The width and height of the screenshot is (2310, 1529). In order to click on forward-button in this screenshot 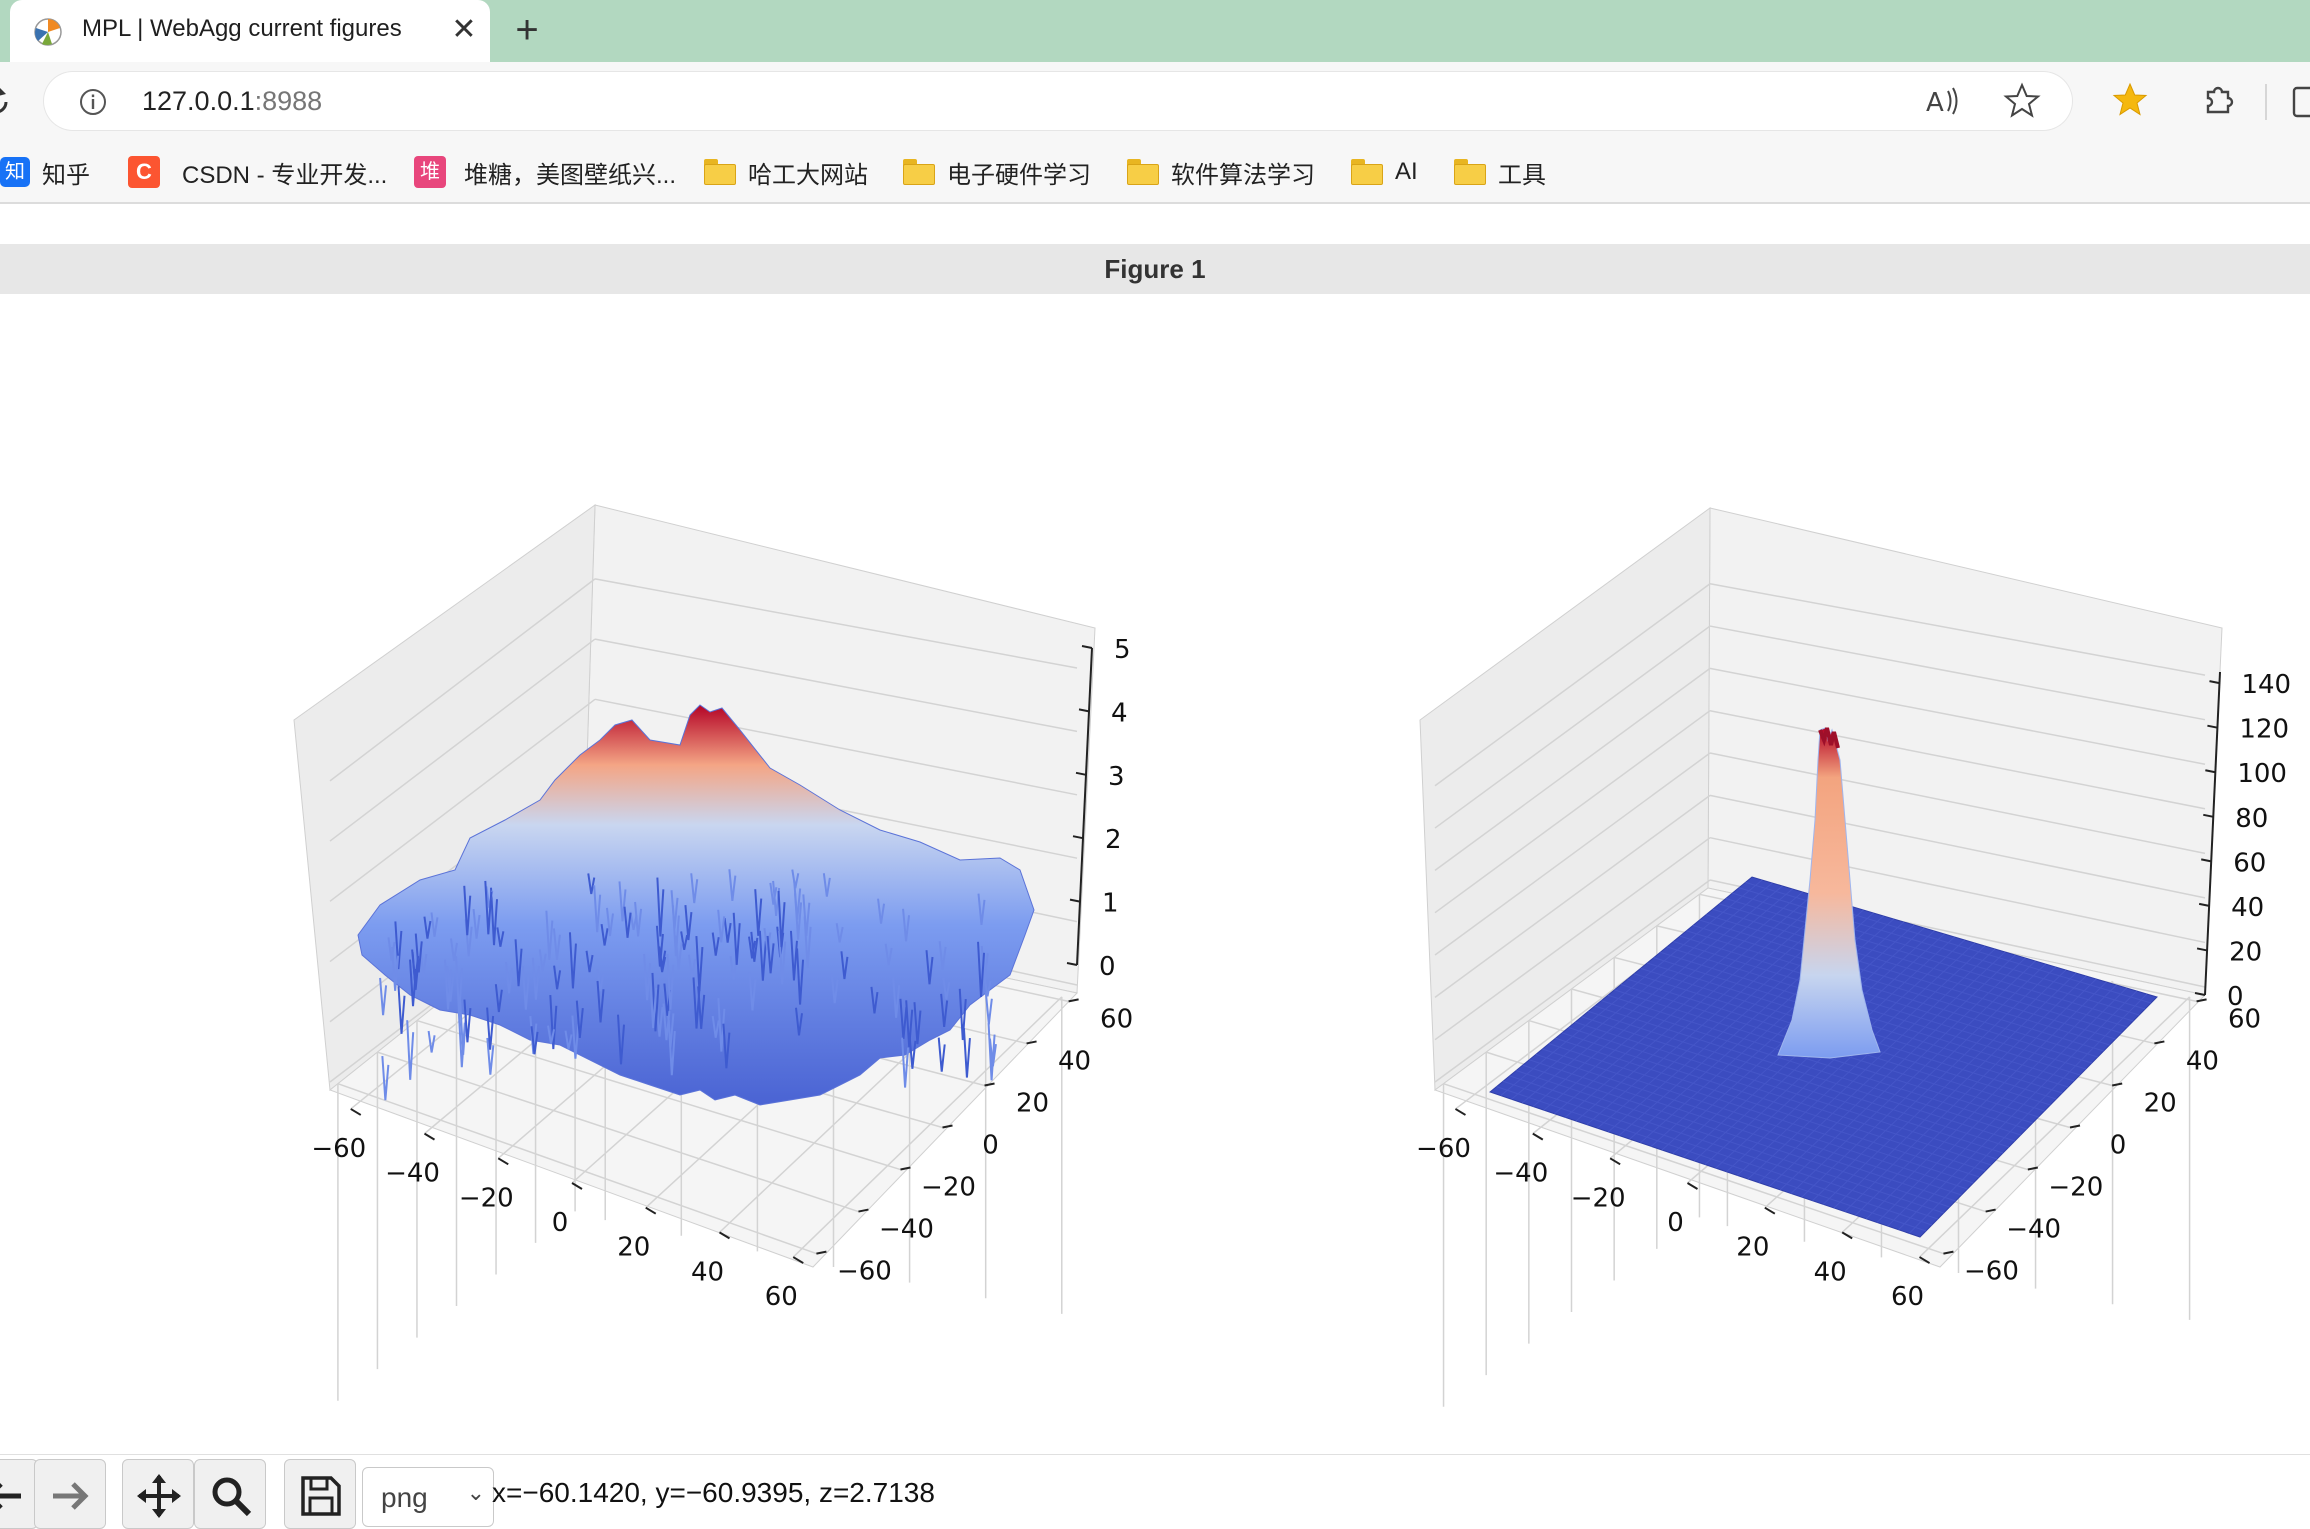, I will do `click(70, 1494)`.